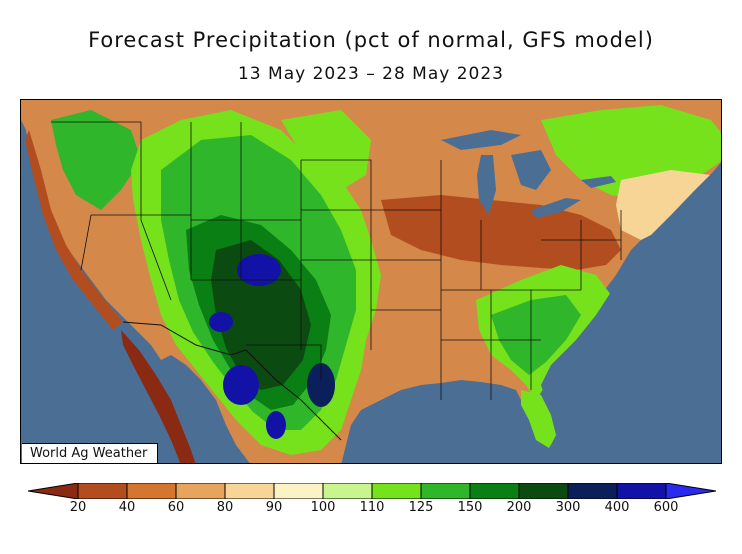 The height and width of the screenshot is (554, 742). What do you see at coordinates (617, 507) in the screenshot?
I see `legend-tick-label: 400` at bounding box center [617, 507].